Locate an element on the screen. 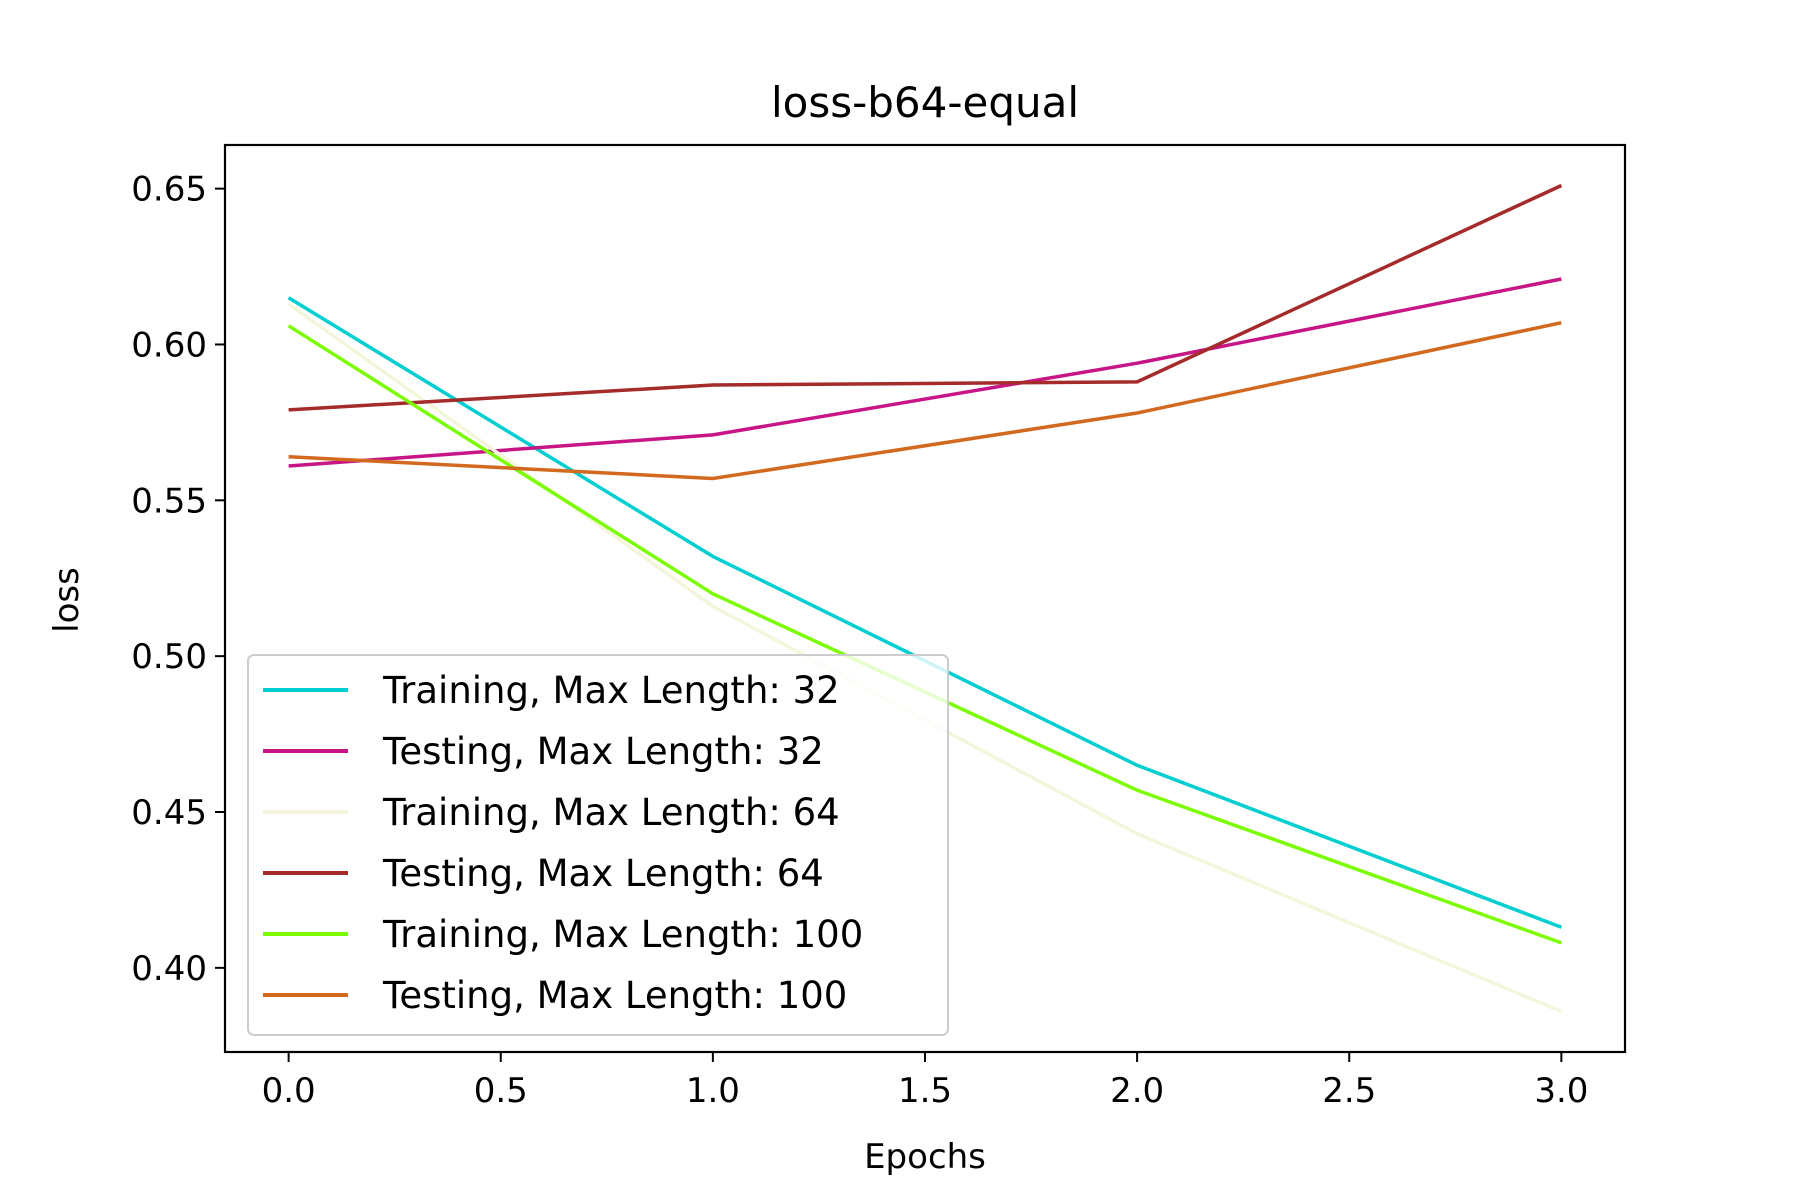  legend-label: Testing, Max Length: 32 is located at coordinates (603, 751).